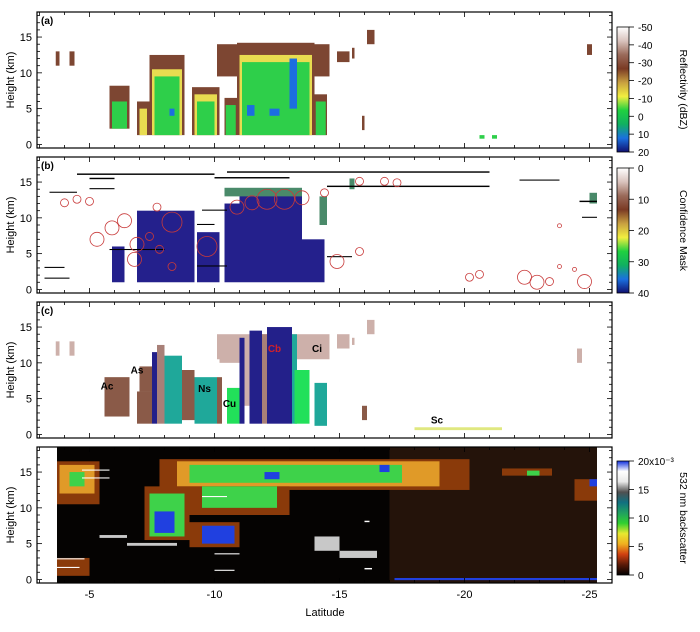 This screenshot has height=632, width=700. What do you see at coordinates (26, 38) in the screenshot?
I see `y-tick-label: 15` at bounding box center [26, 38].